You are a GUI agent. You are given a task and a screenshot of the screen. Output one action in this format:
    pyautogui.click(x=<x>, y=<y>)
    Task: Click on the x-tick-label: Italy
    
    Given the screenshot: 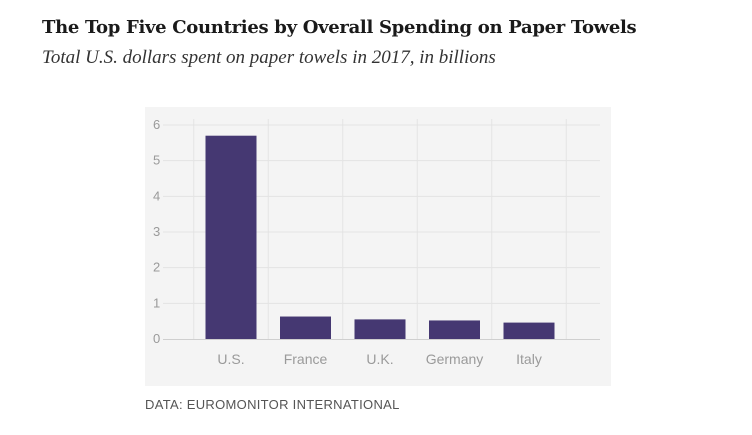 What is the action you would take?
    pyautogui.click(x=529, y=359)
    